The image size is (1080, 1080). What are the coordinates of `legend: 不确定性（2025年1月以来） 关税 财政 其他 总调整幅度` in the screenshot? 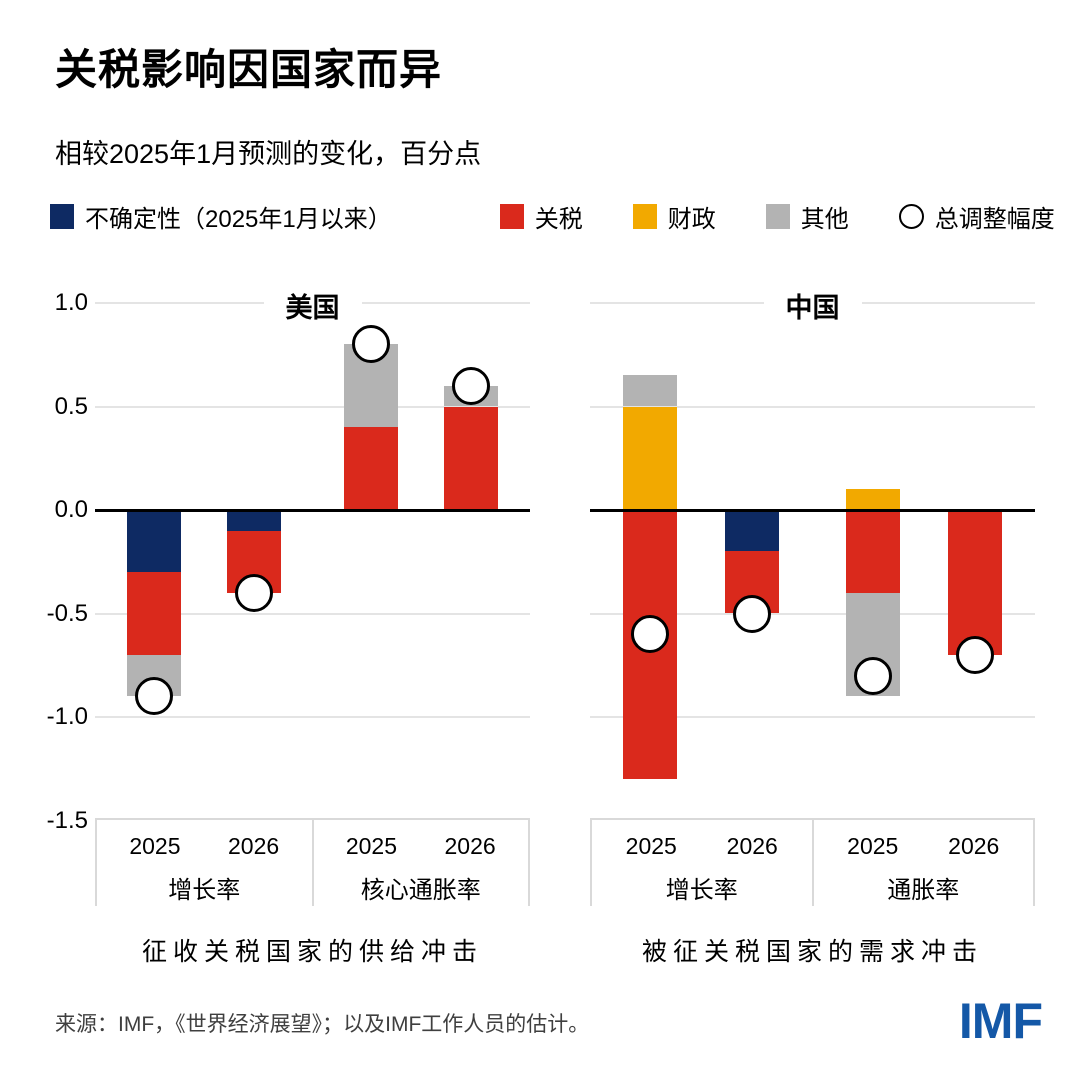 It's located at (552, 216).